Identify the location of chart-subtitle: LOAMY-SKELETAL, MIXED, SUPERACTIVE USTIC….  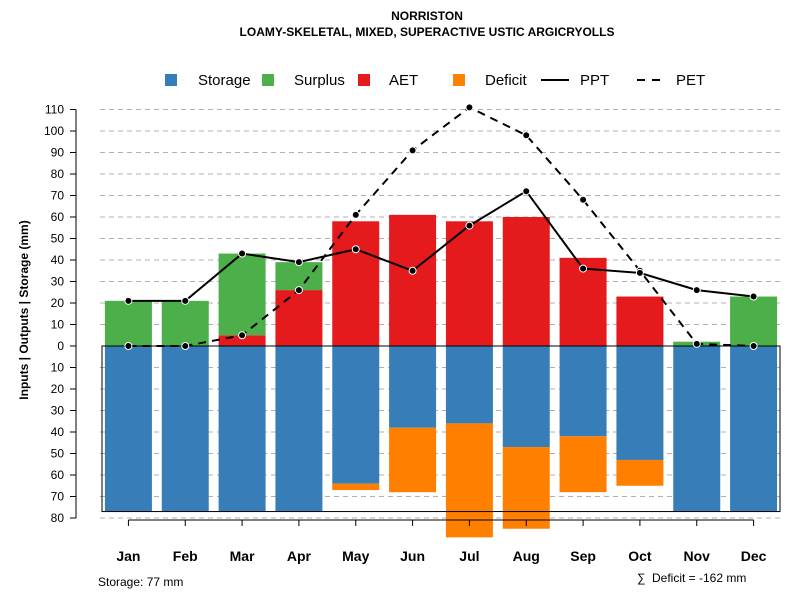
(427, 32).